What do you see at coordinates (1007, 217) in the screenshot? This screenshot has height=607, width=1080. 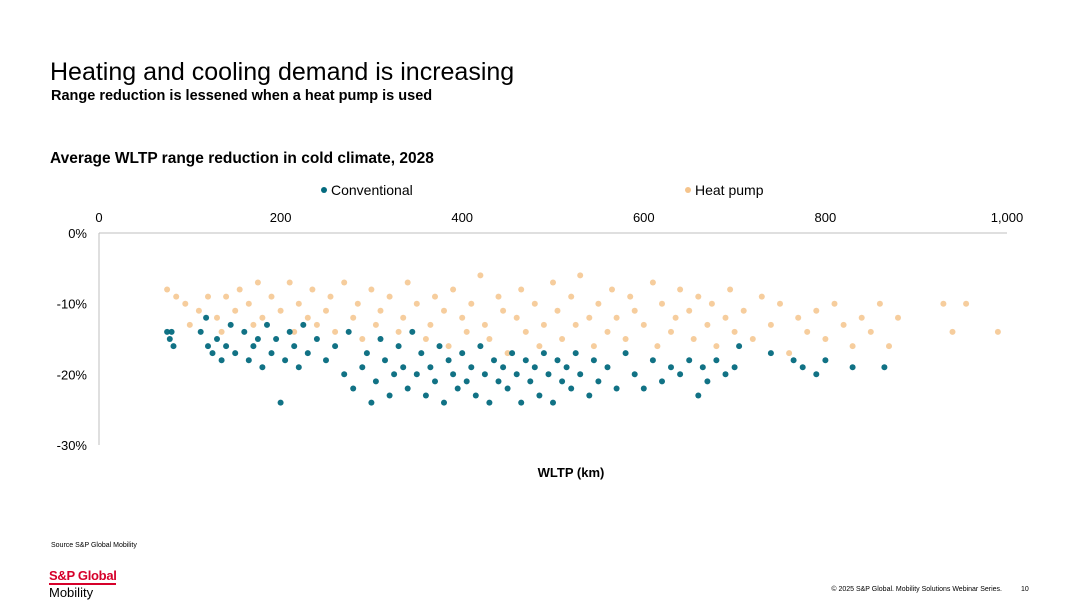 I see `x-tick-label: 1,000` at bounding box center [1007, 217].